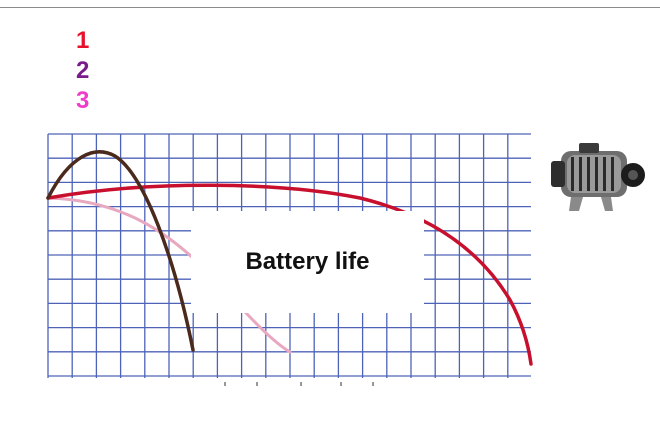  Describe the element at coordinates (96, 71) in the screenshot. I see `legend: 1 2 3` at that location.